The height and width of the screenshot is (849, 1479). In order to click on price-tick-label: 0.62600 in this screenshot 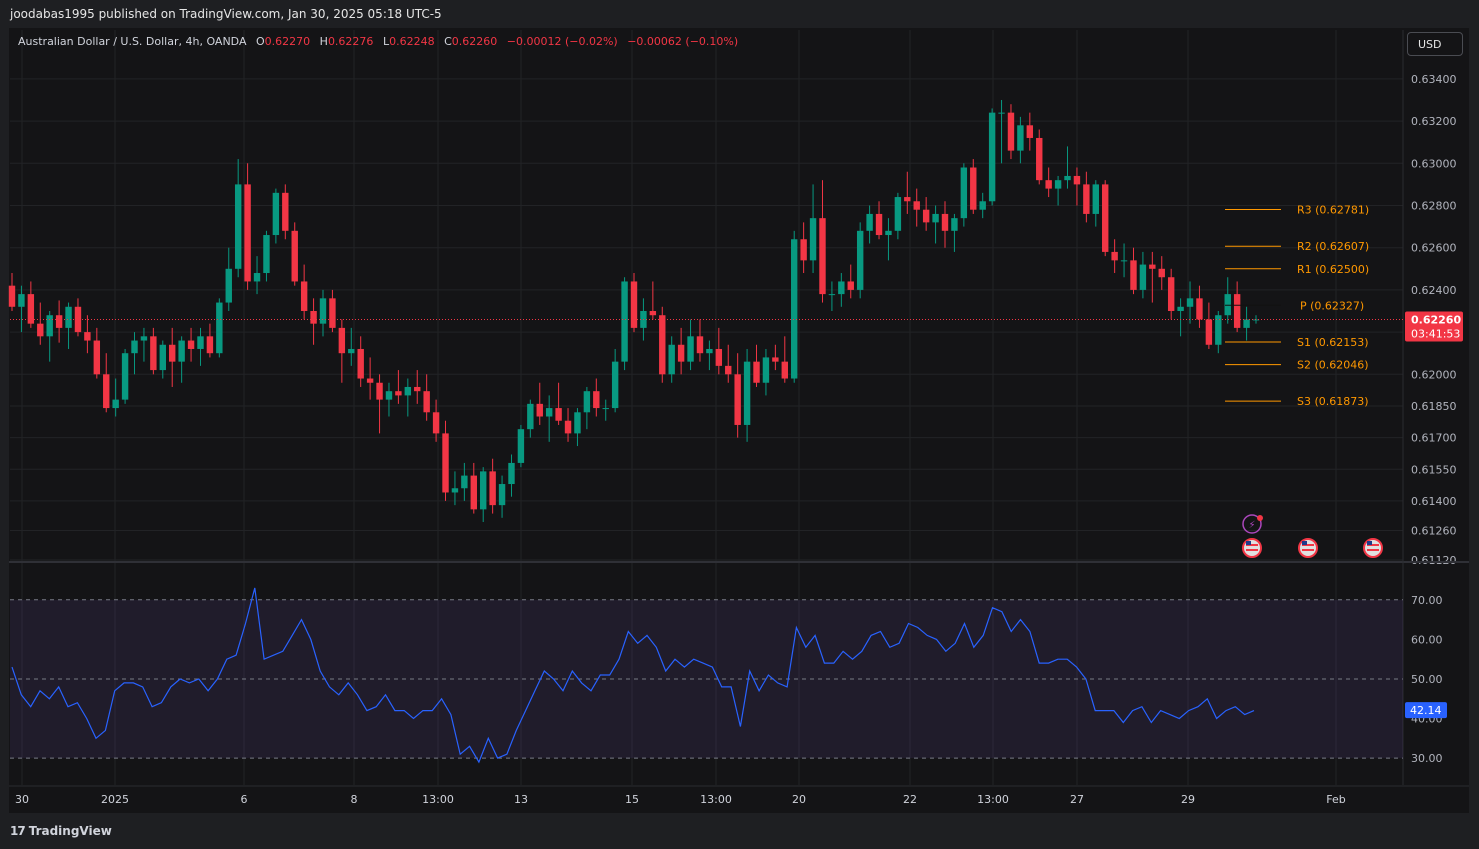, I will do `click(1434, 248)`.